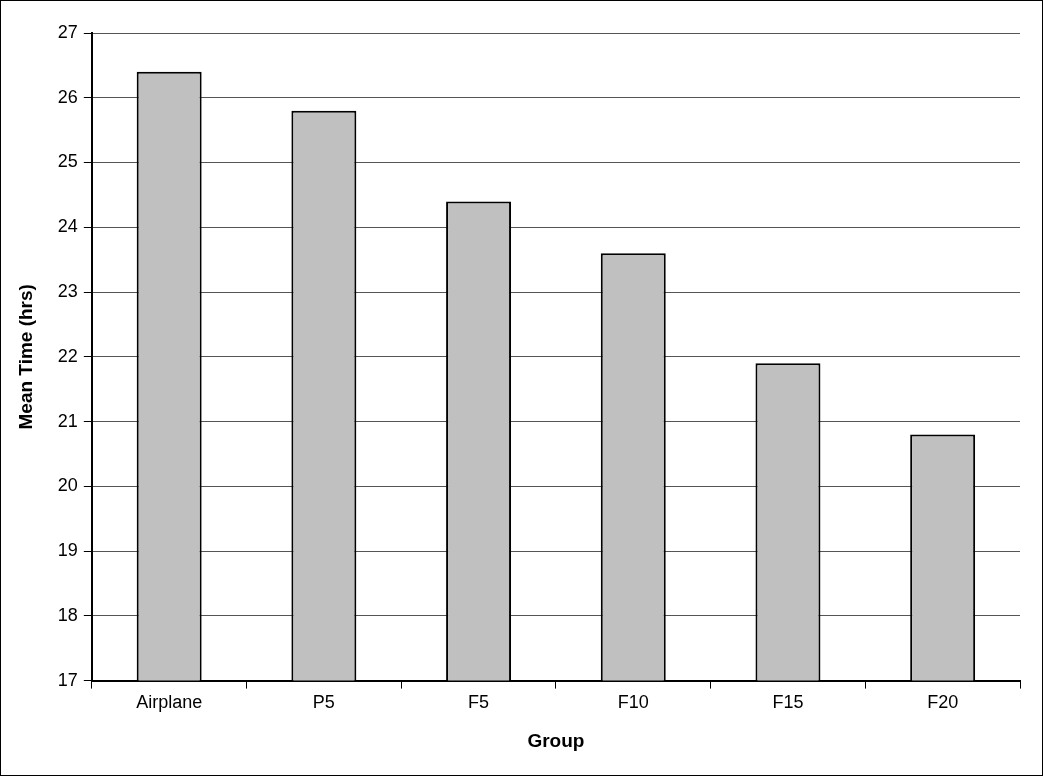 The image size is (1043, 776). What do you see at coordinates (25, 357) in the screenshot?
I see `y-axis-title: Mean Time (hrs)` at bounding box center [25, 357].